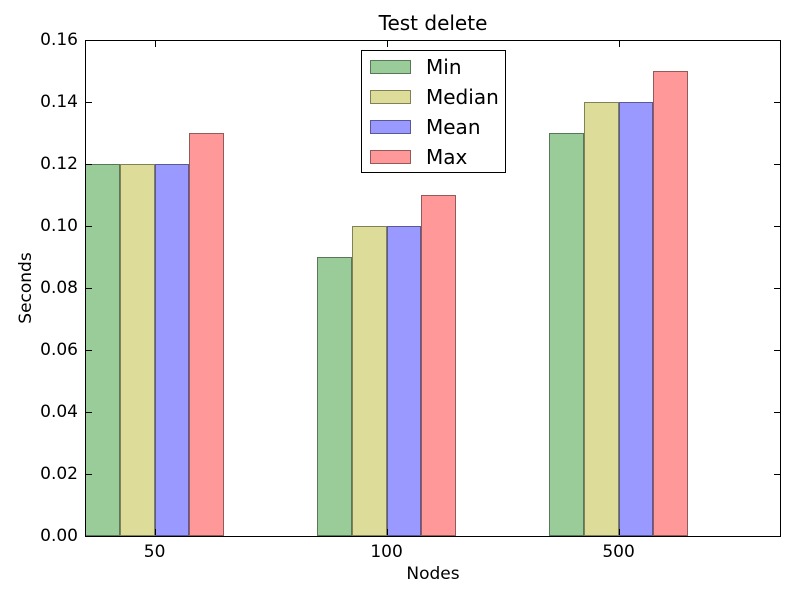  What do you see at coordinates (453, 126) in the screenshot?
I see `legend-label-mean: Mean` at bounding box center [453, 126].